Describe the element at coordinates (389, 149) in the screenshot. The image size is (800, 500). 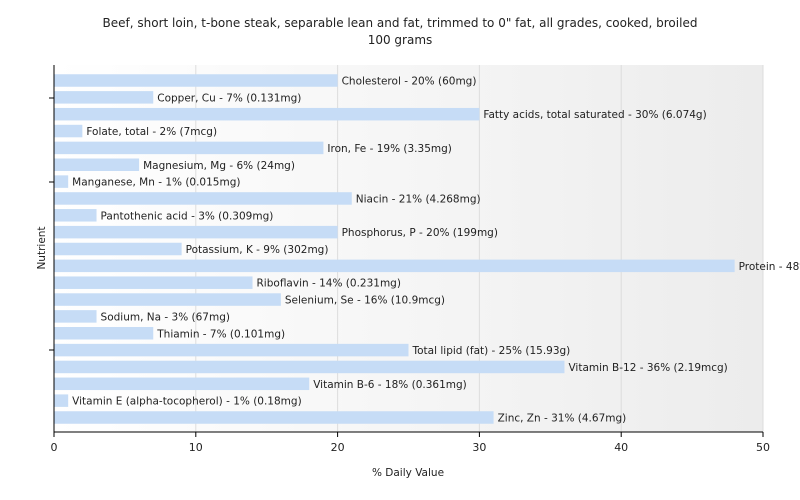
I see `bar-label: Iron, Fe - 19% (3.35mg)` at that location.